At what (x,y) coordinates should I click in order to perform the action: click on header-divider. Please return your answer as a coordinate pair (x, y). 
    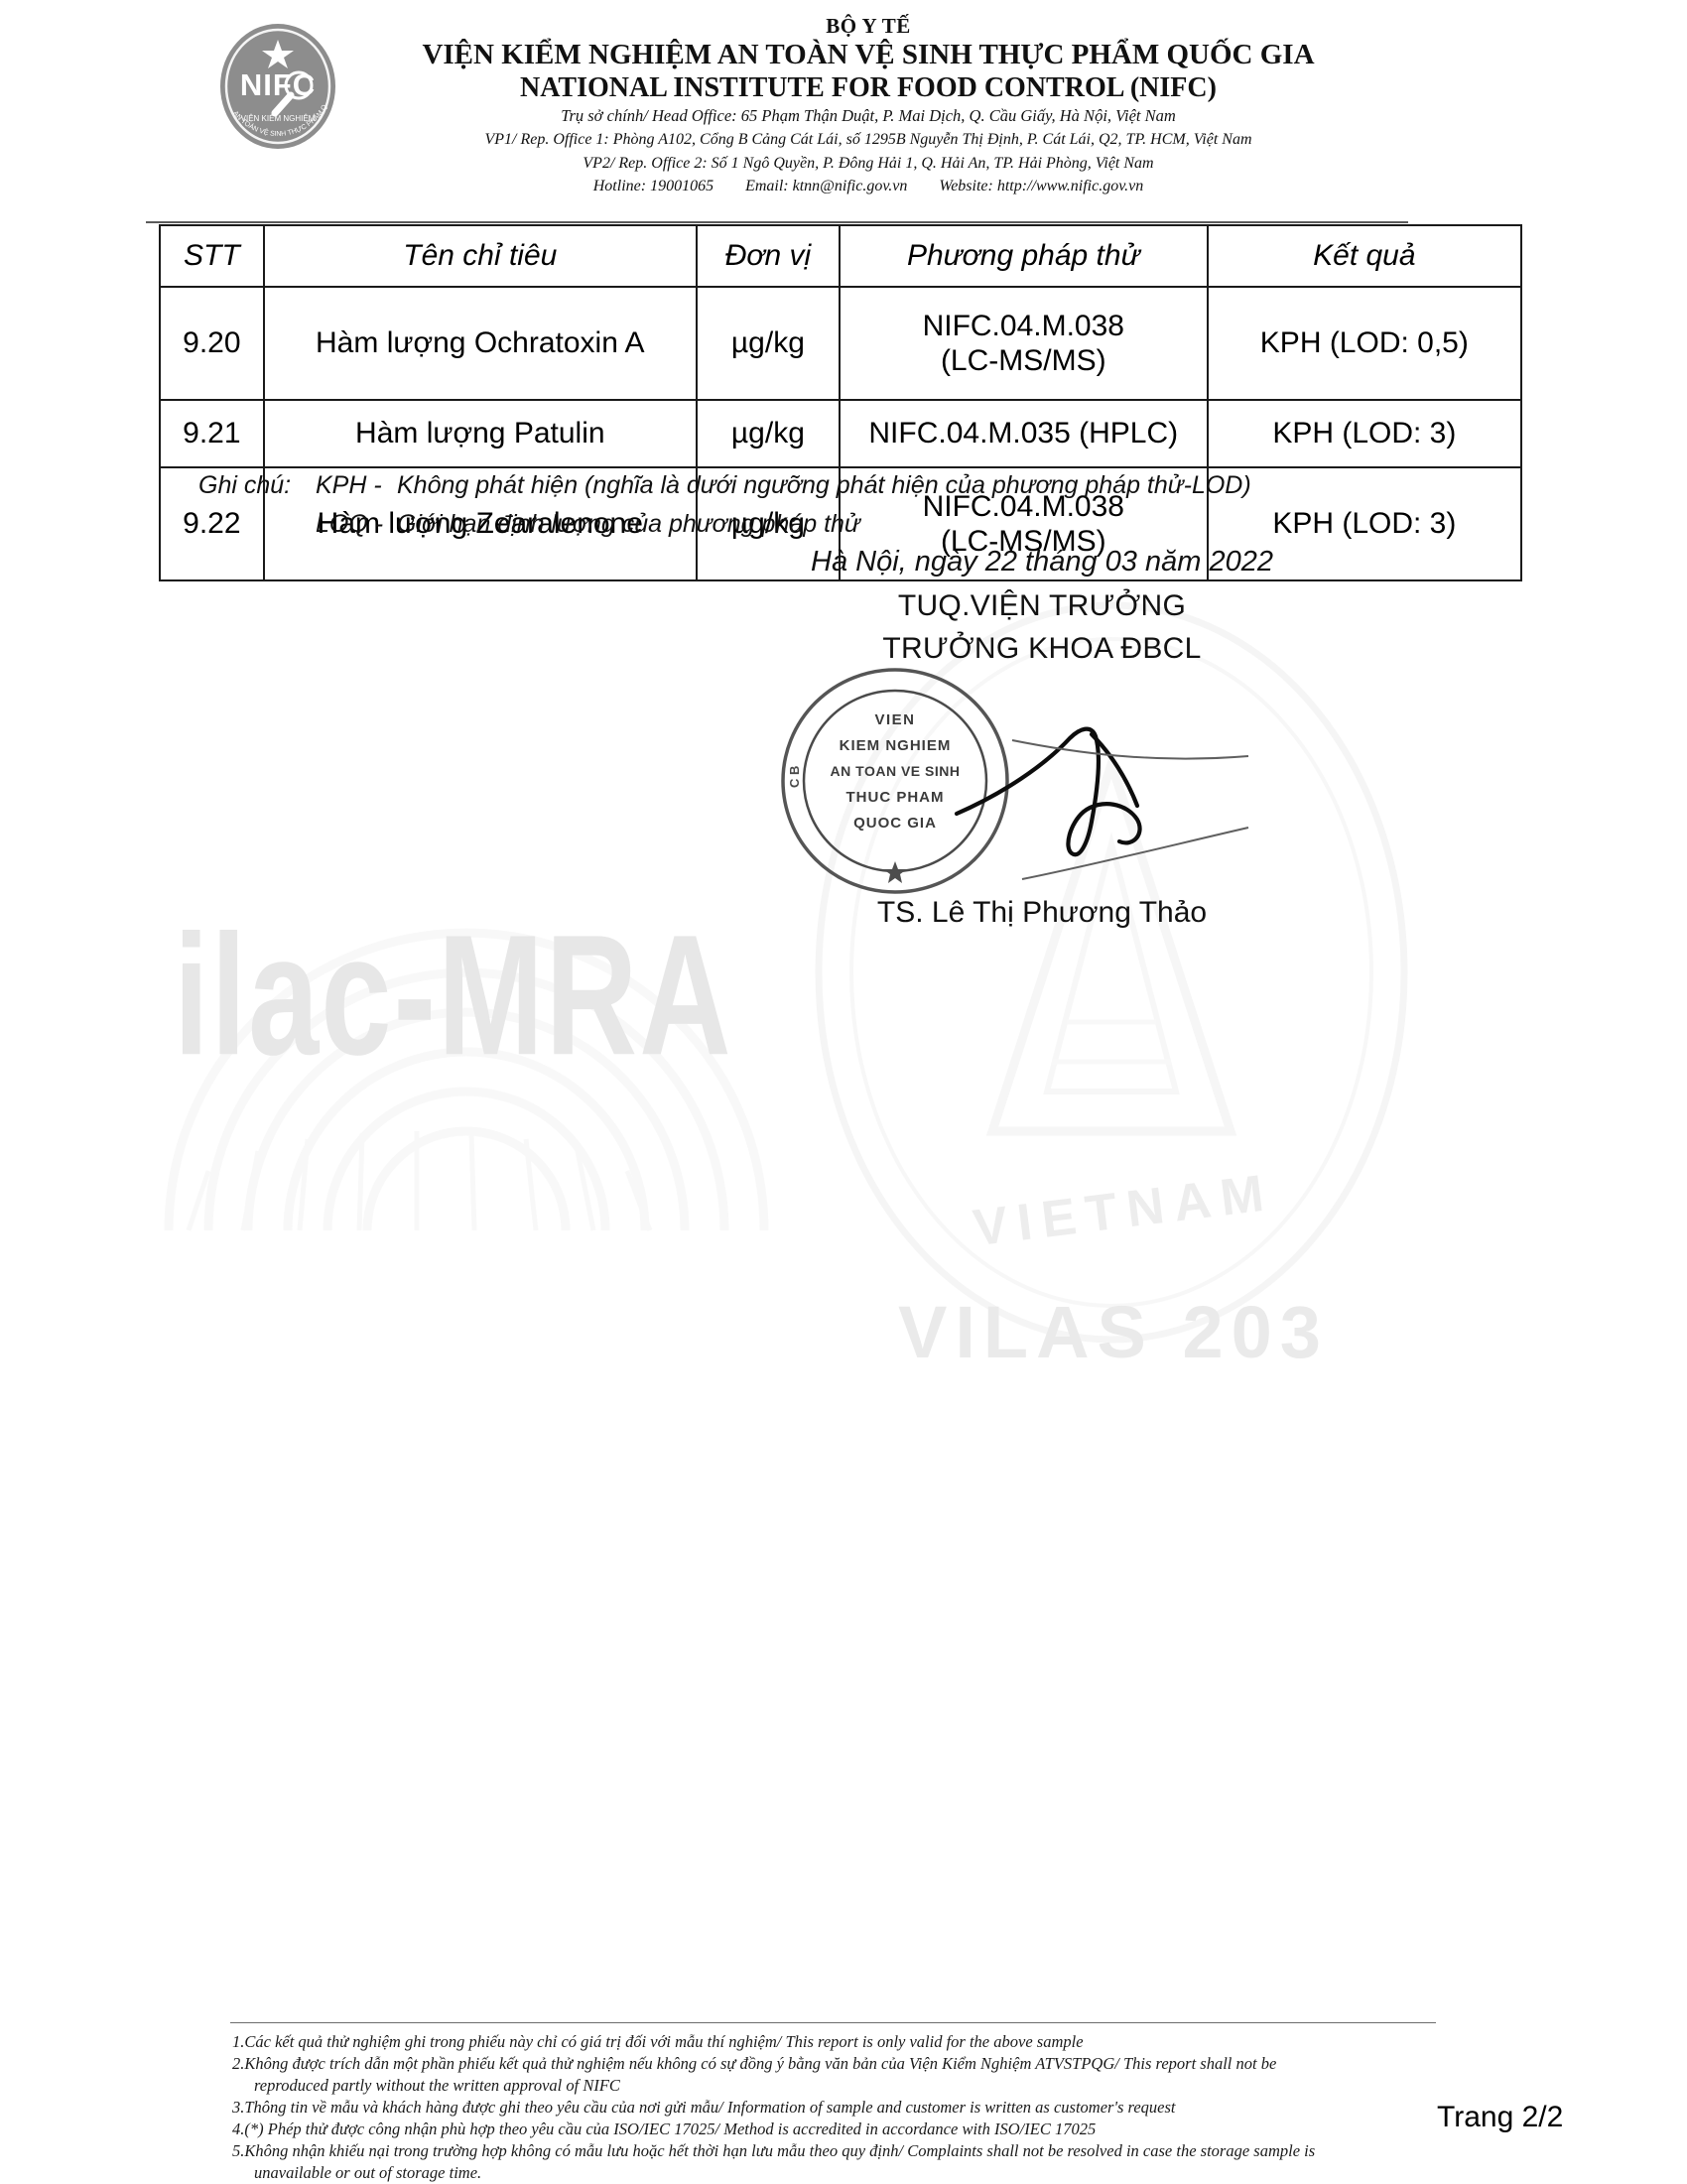
    Looking at the image, I should click on (777, 222).